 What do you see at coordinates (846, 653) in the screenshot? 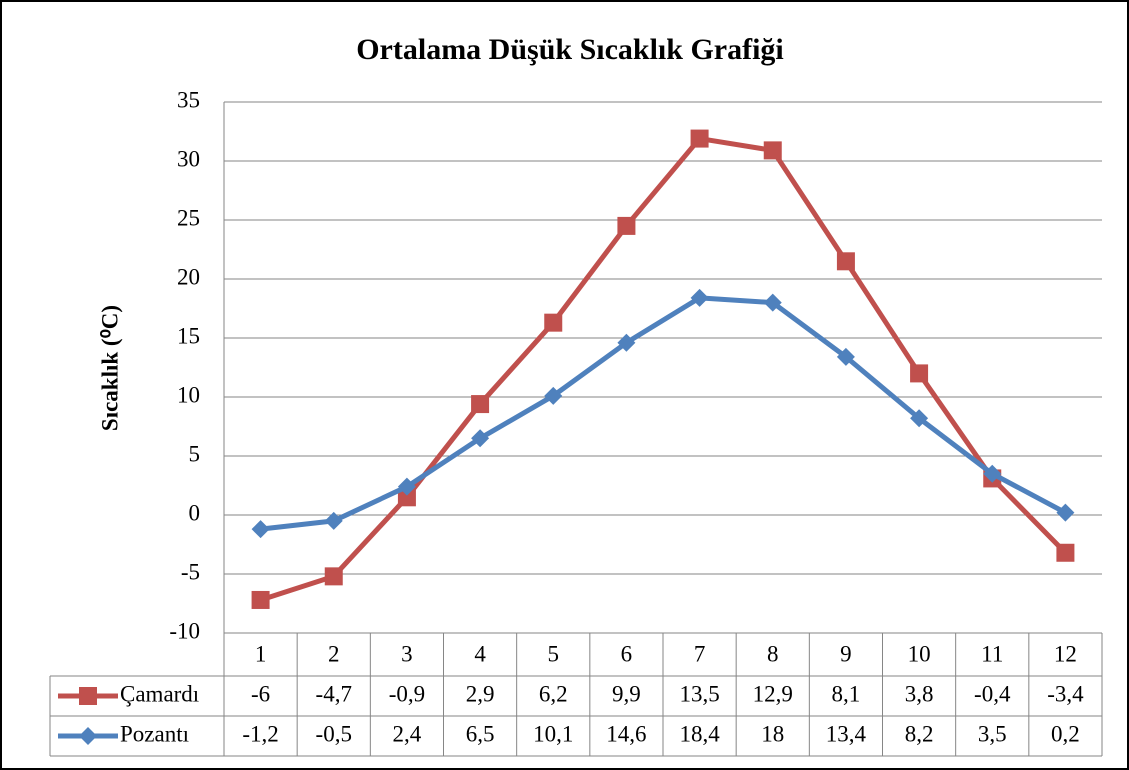
I see `x-tick-label: 9` at bounding box center [846, 653].